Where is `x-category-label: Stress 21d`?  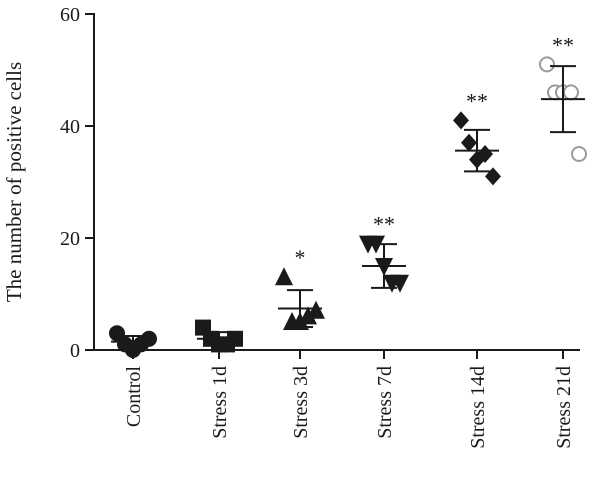
x-category-label: Stress 21d is located at coordinates (564, 407).